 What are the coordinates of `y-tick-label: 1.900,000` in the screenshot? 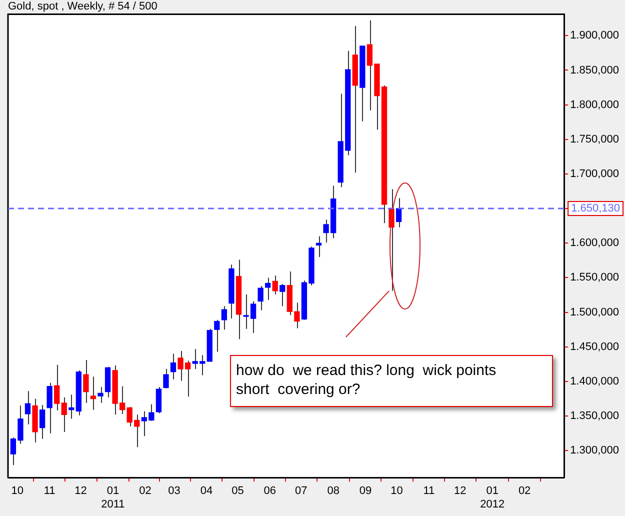 It's located at (594, 36).